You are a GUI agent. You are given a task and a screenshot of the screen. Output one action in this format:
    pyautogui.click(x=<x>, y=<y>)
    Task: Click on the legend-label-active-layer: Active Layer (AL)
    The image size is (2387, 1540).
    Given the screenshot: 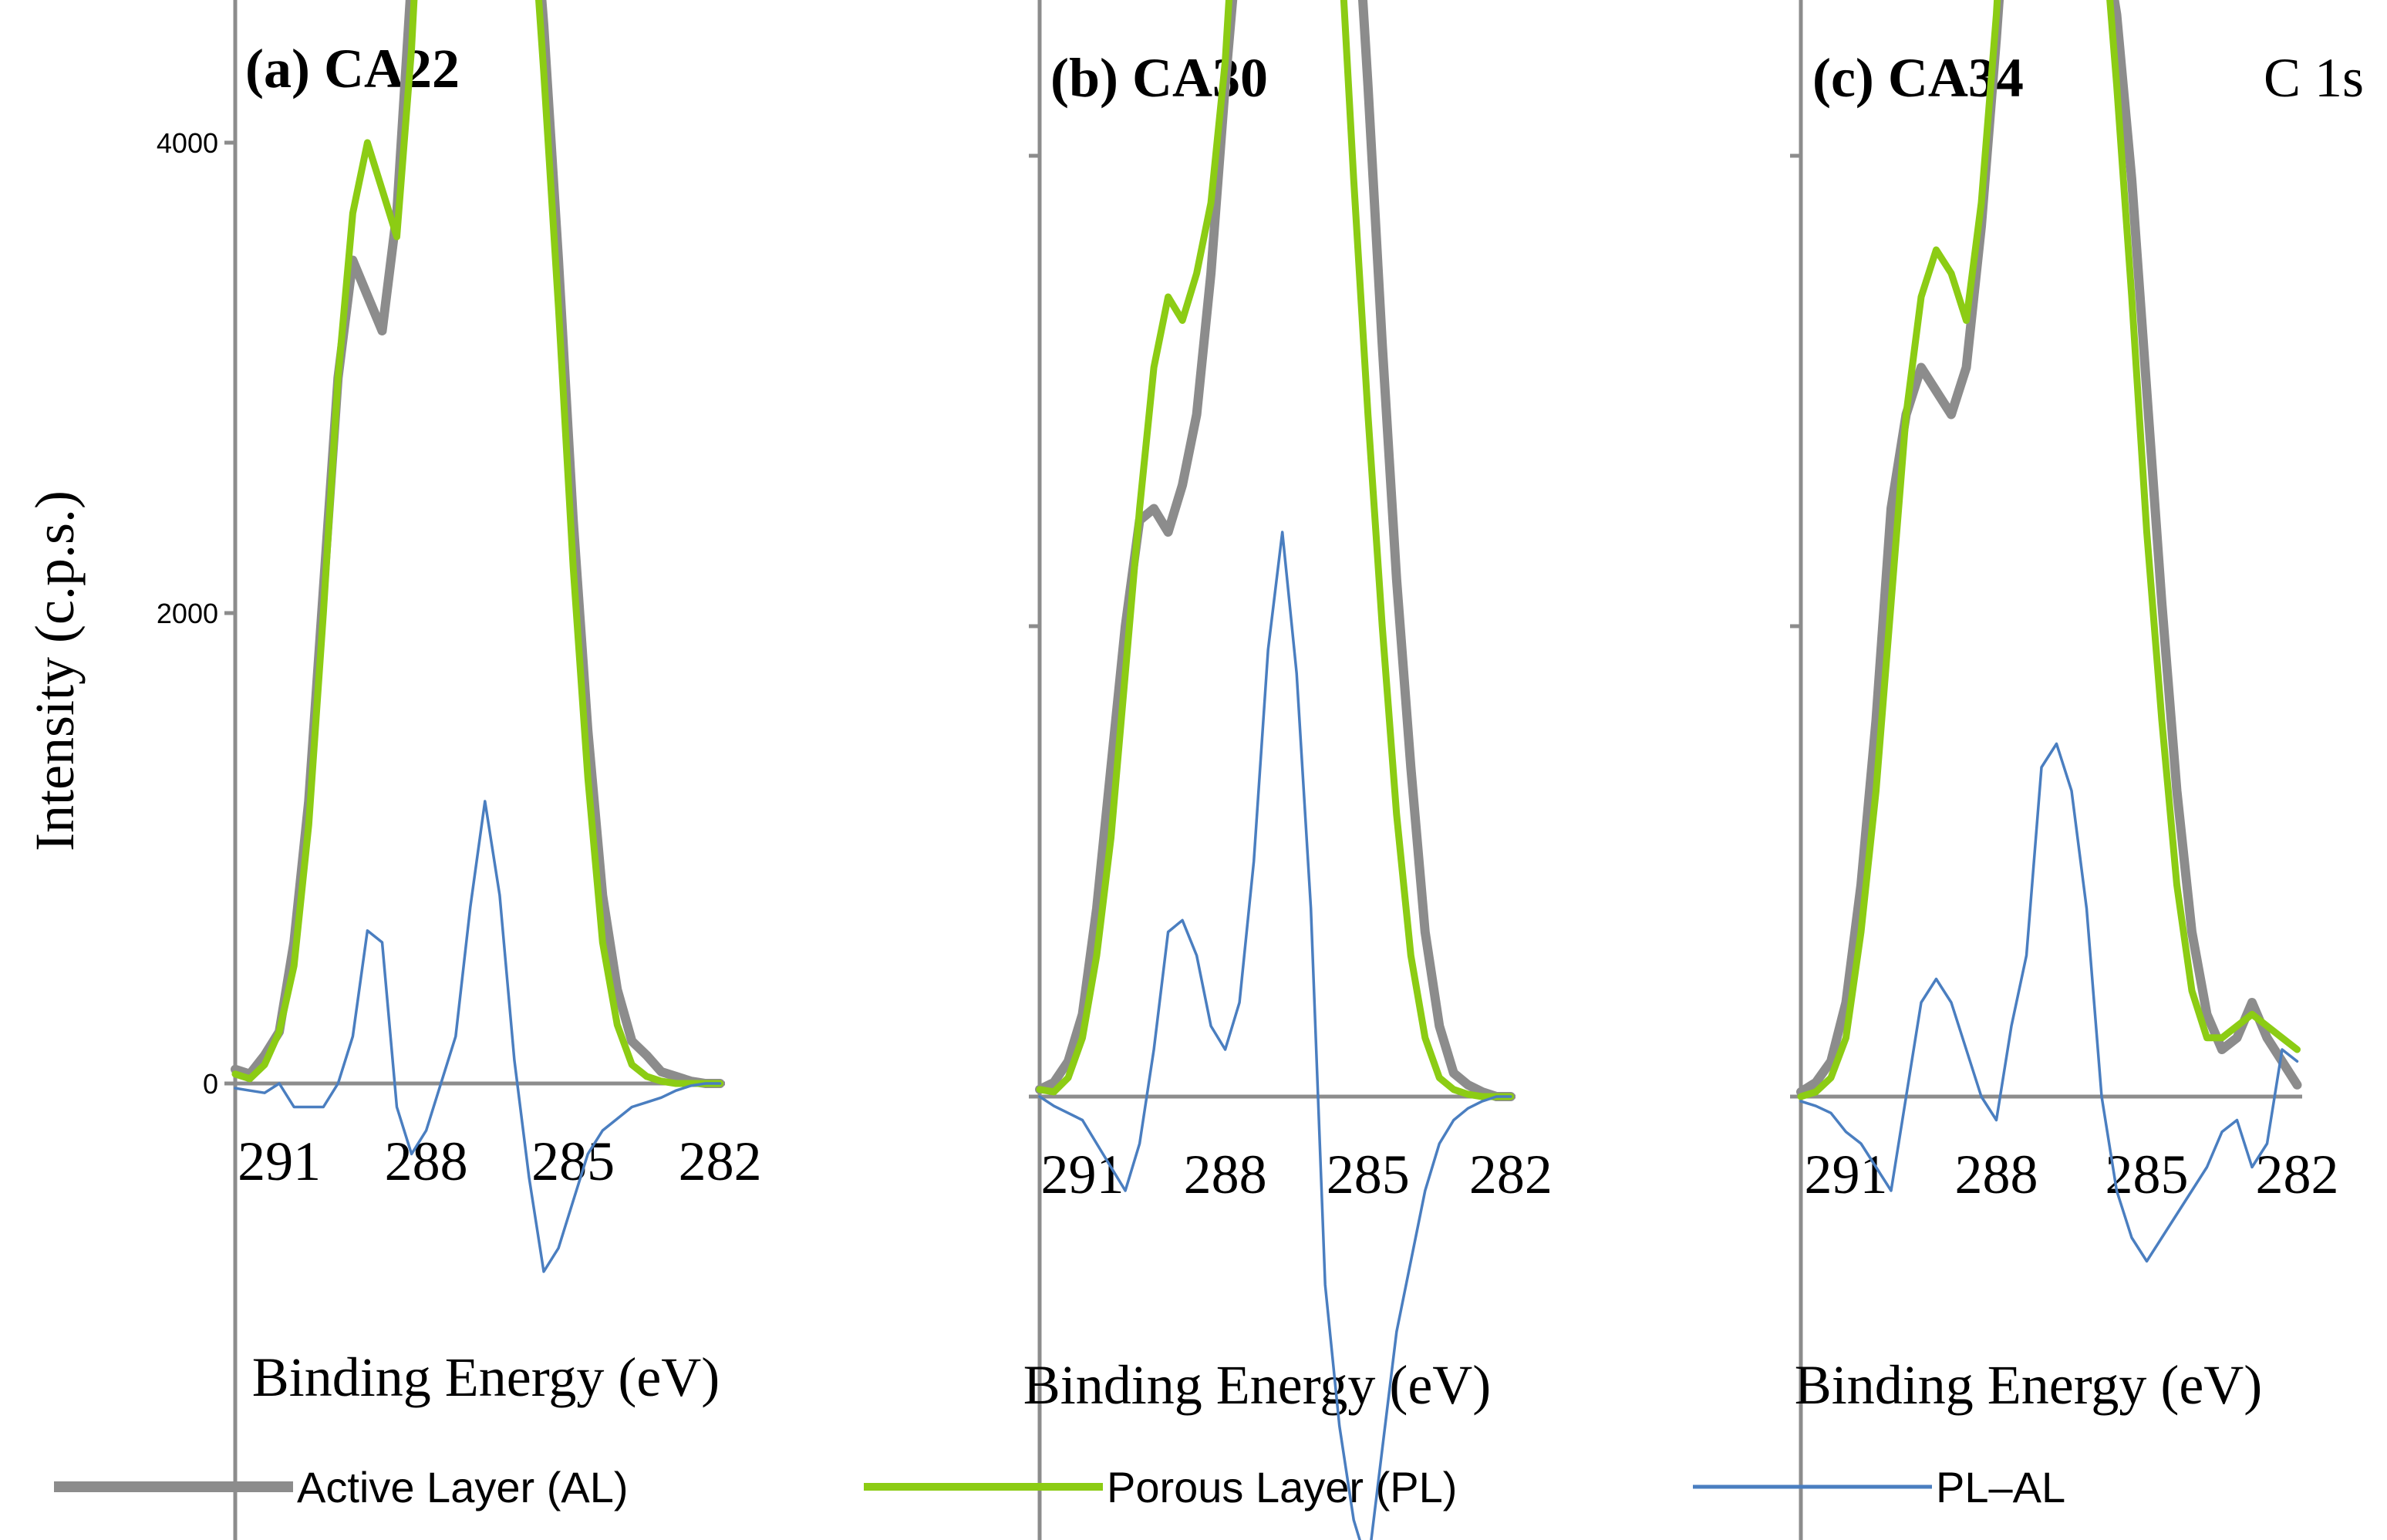 What is the action you would take?
    pyautogui.click(x=463, y=1487)
    